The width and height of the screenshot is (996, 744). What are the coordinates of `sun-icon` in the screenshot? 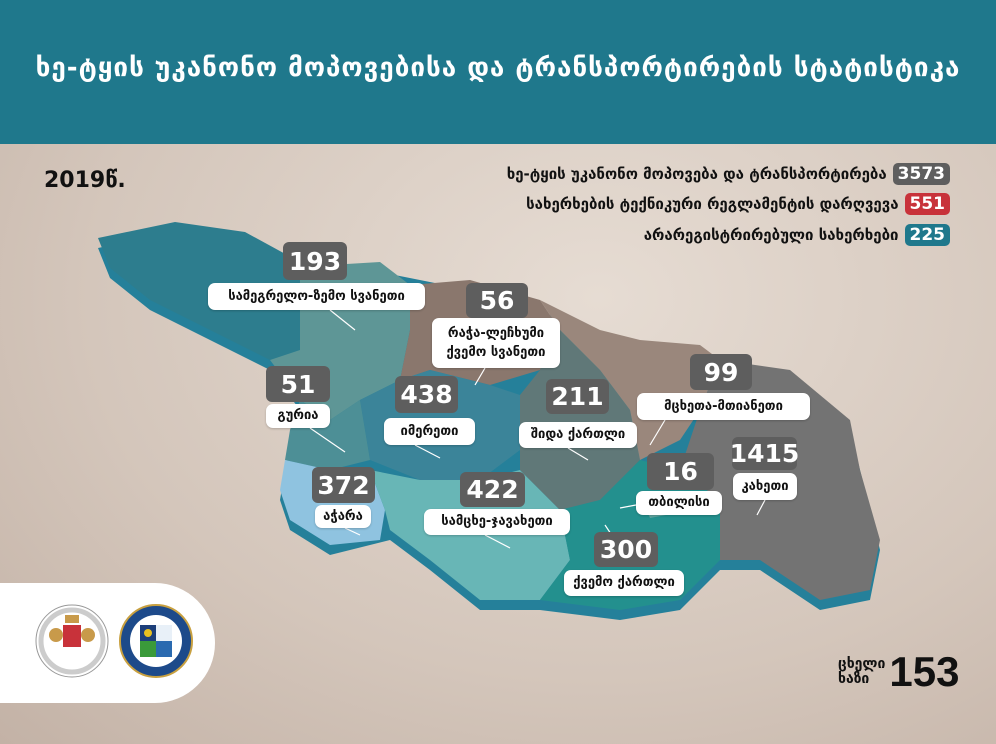 It's located at (148, 633).